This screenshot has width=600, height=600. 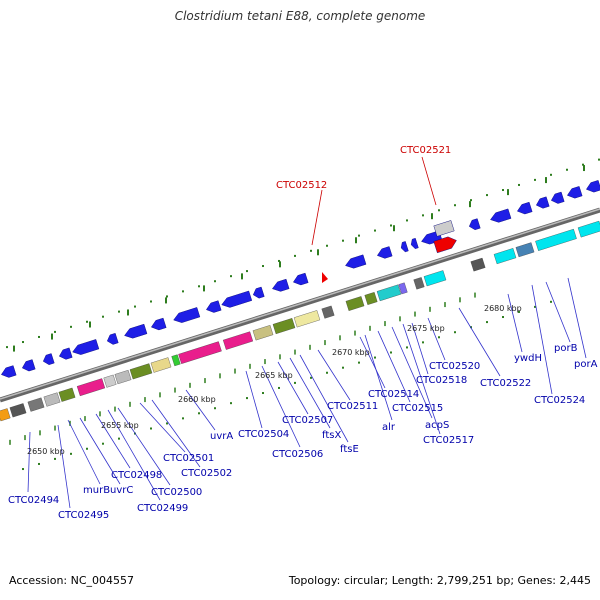 I want to click on gene-label-ctc02500: CTC02500, so click(x=176, y=492).